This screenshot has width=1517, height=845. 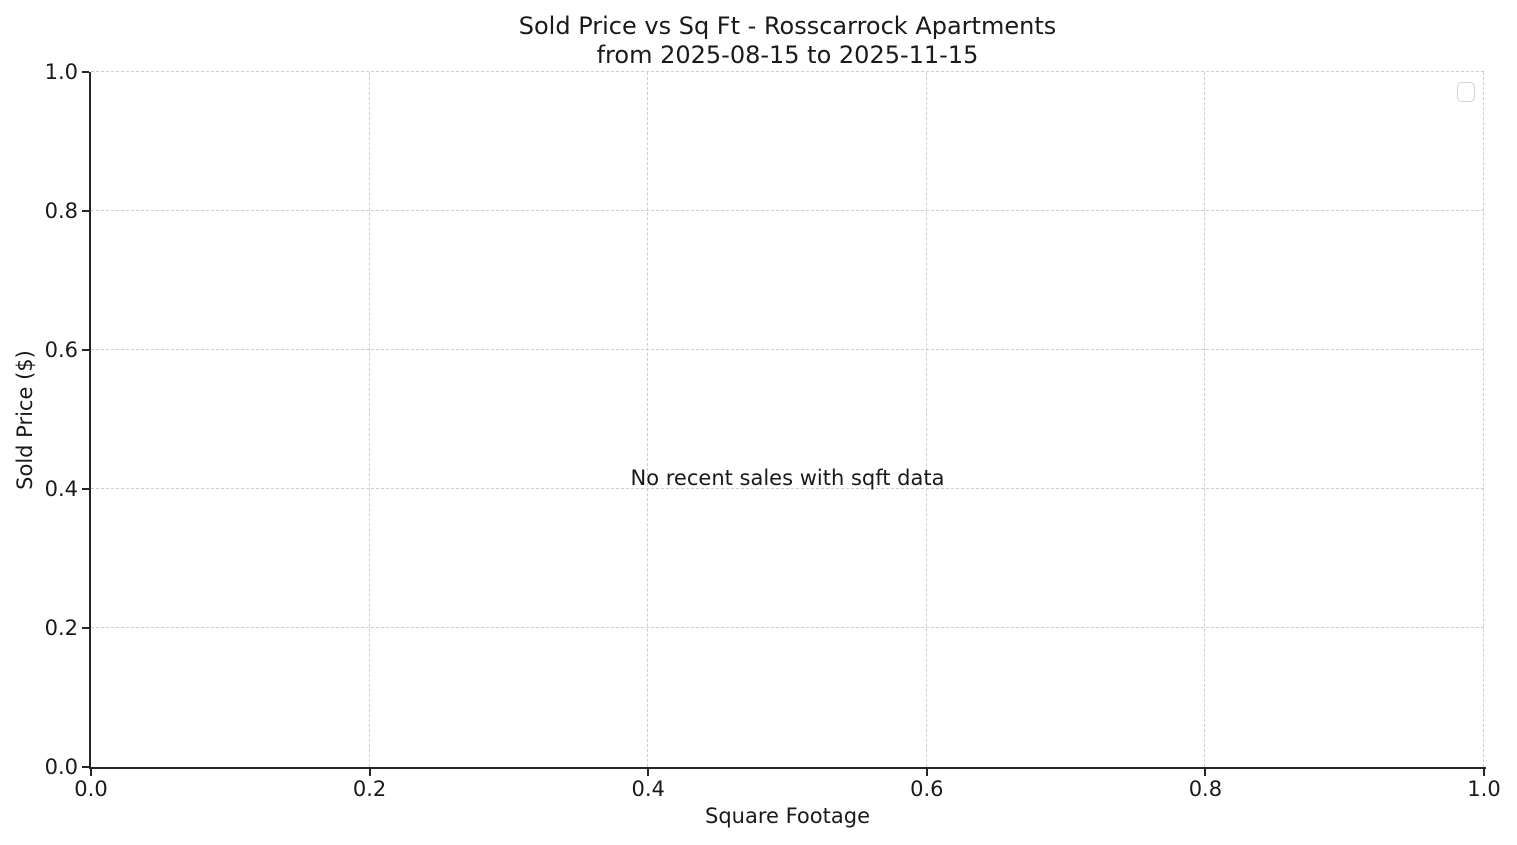 What do you see at coordinates (1466, 92) in the screenshot?
I see `legend-box` at bounding box center [1466, 92].